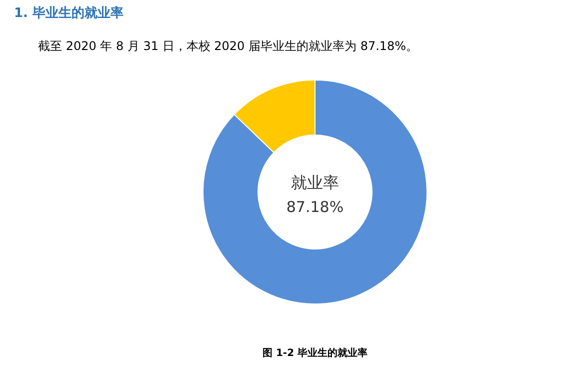  I want to click on text: 1. 毕业生的就业率, so click(69, 13).